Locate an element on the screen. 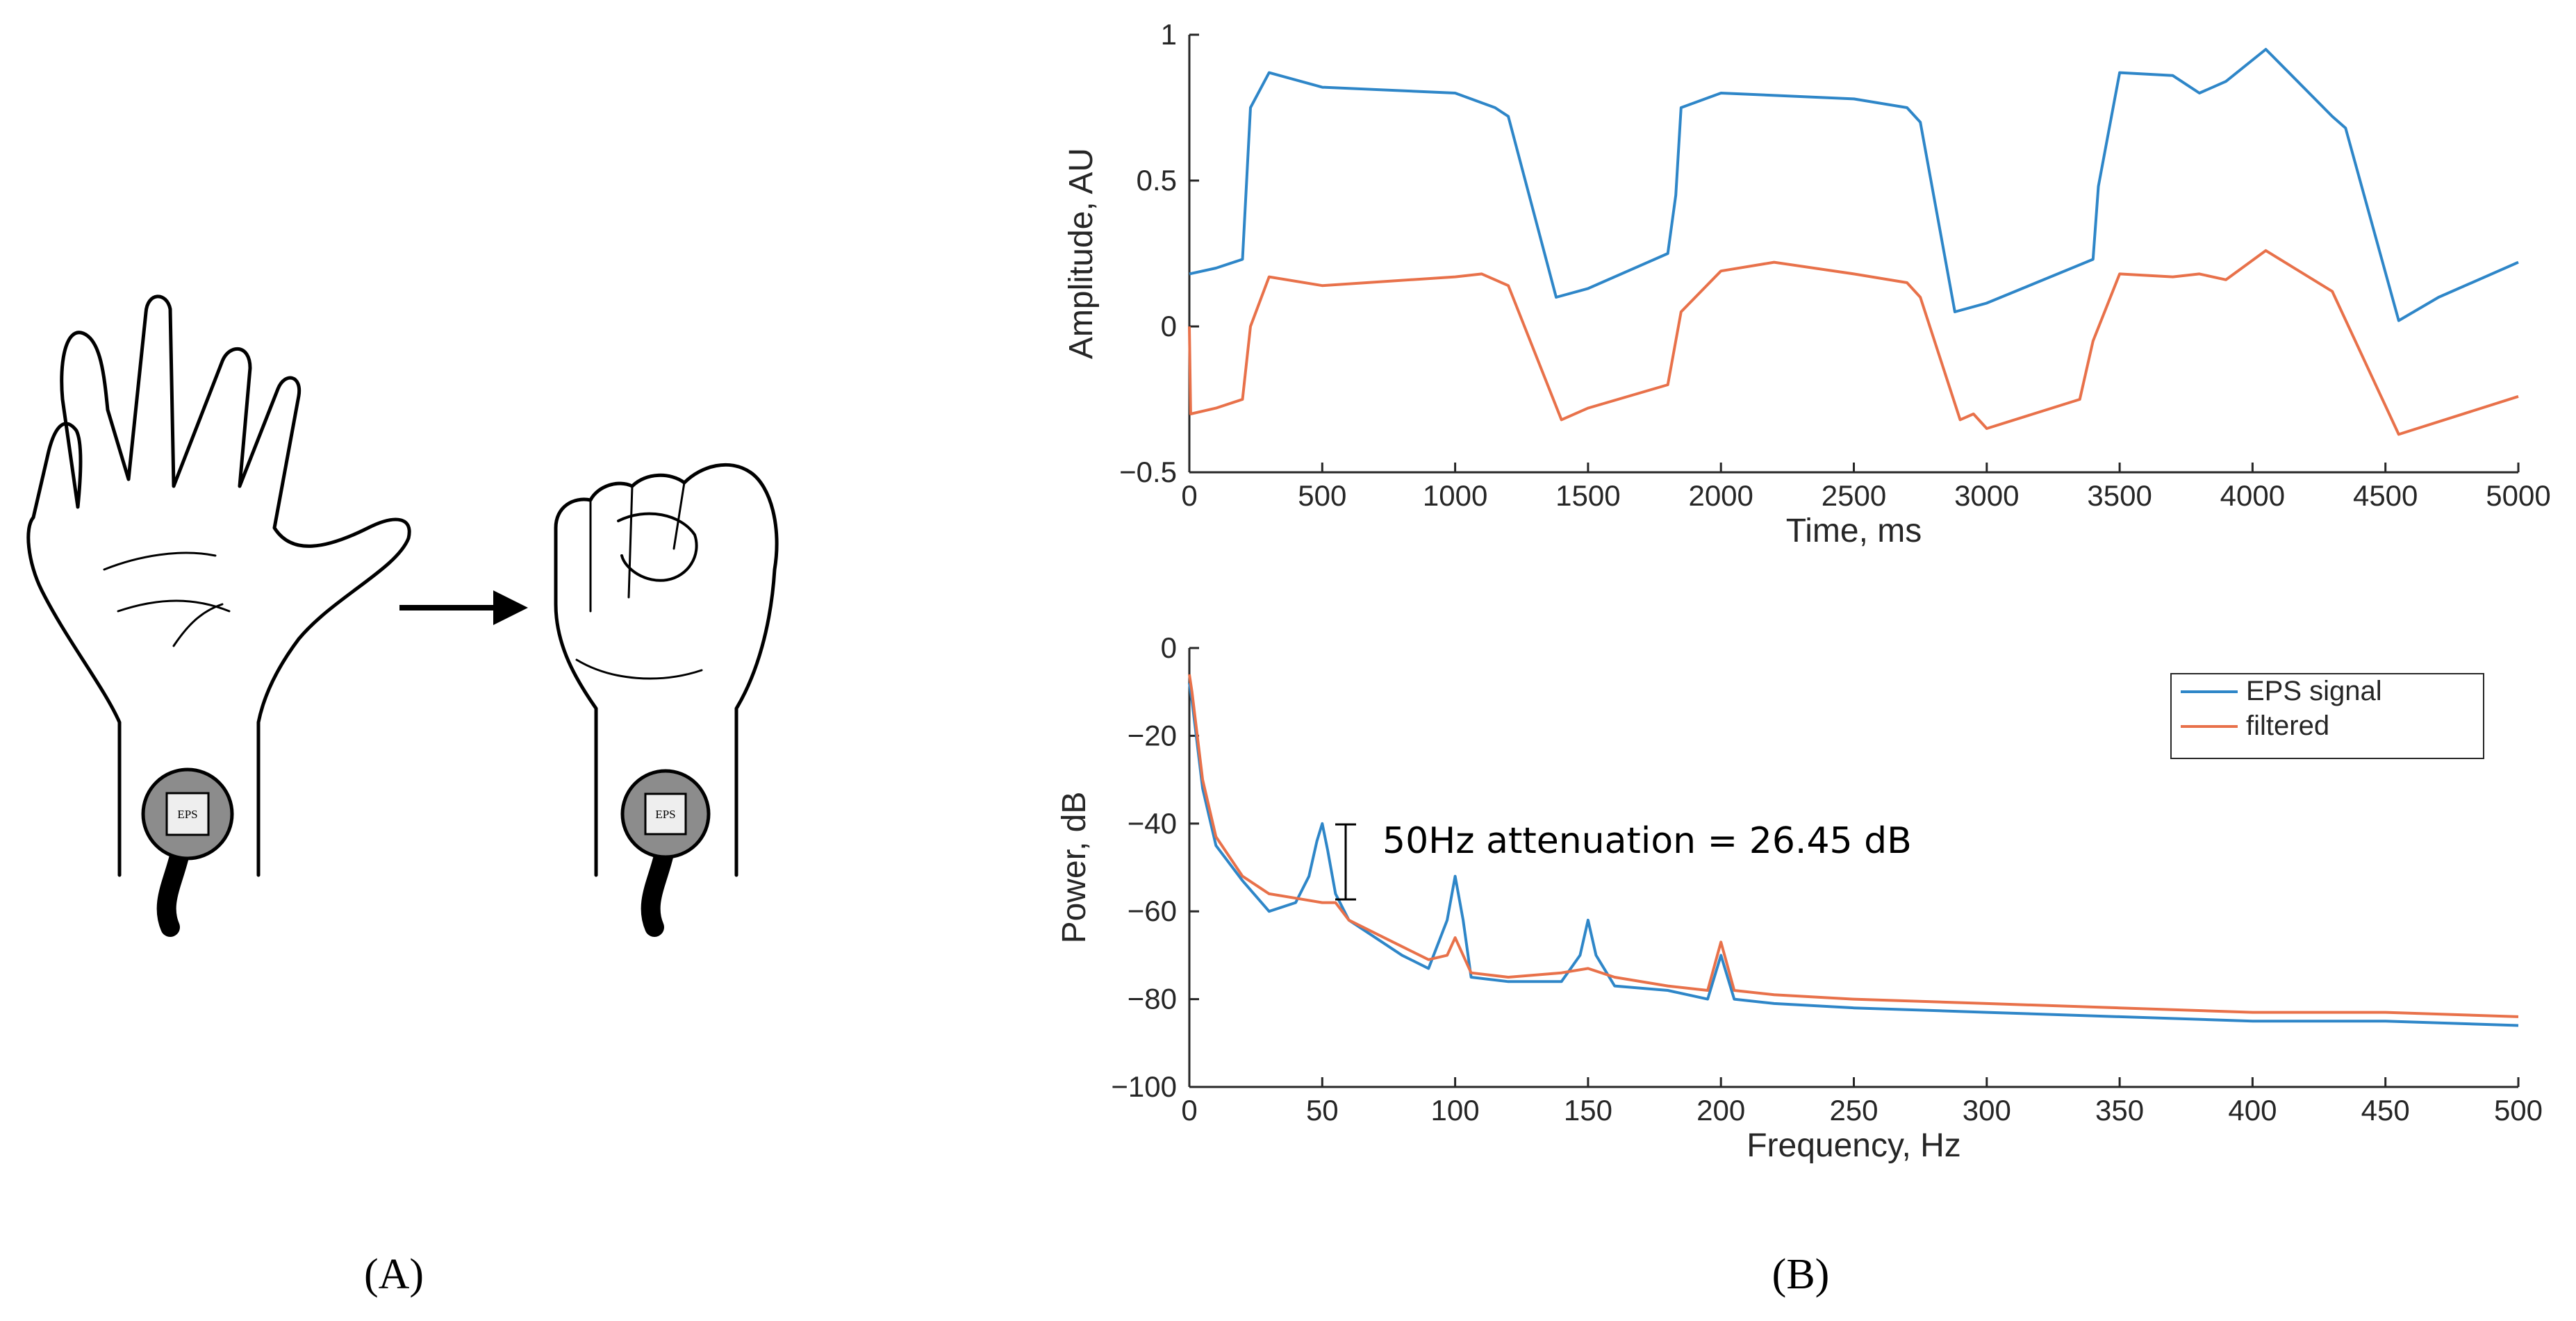 Image resolution: width=2576 pixels, height=1321 pixels. sensor-left: EPS is located at coordinates (188, 852).